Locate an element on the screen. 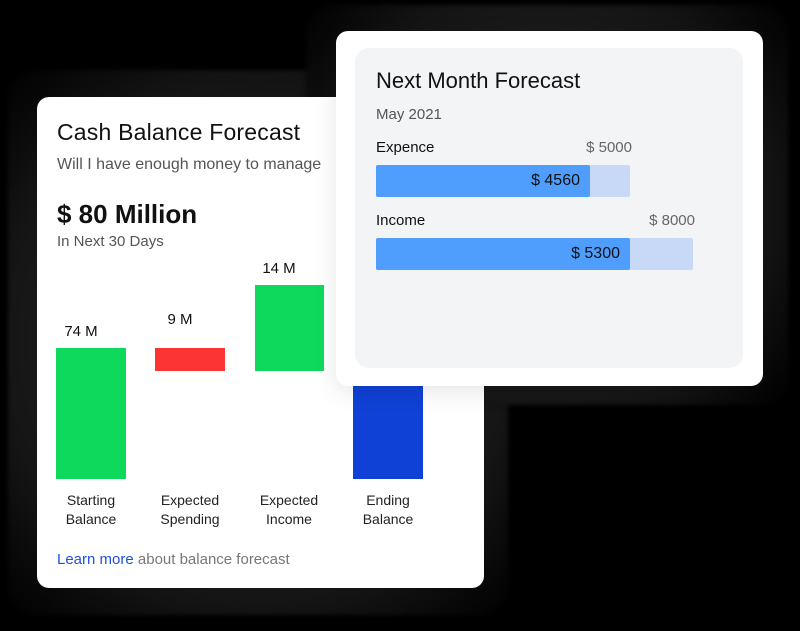 The image size is (800, 631). expence-max: $ 5000 is located at coordinates (609, 147).